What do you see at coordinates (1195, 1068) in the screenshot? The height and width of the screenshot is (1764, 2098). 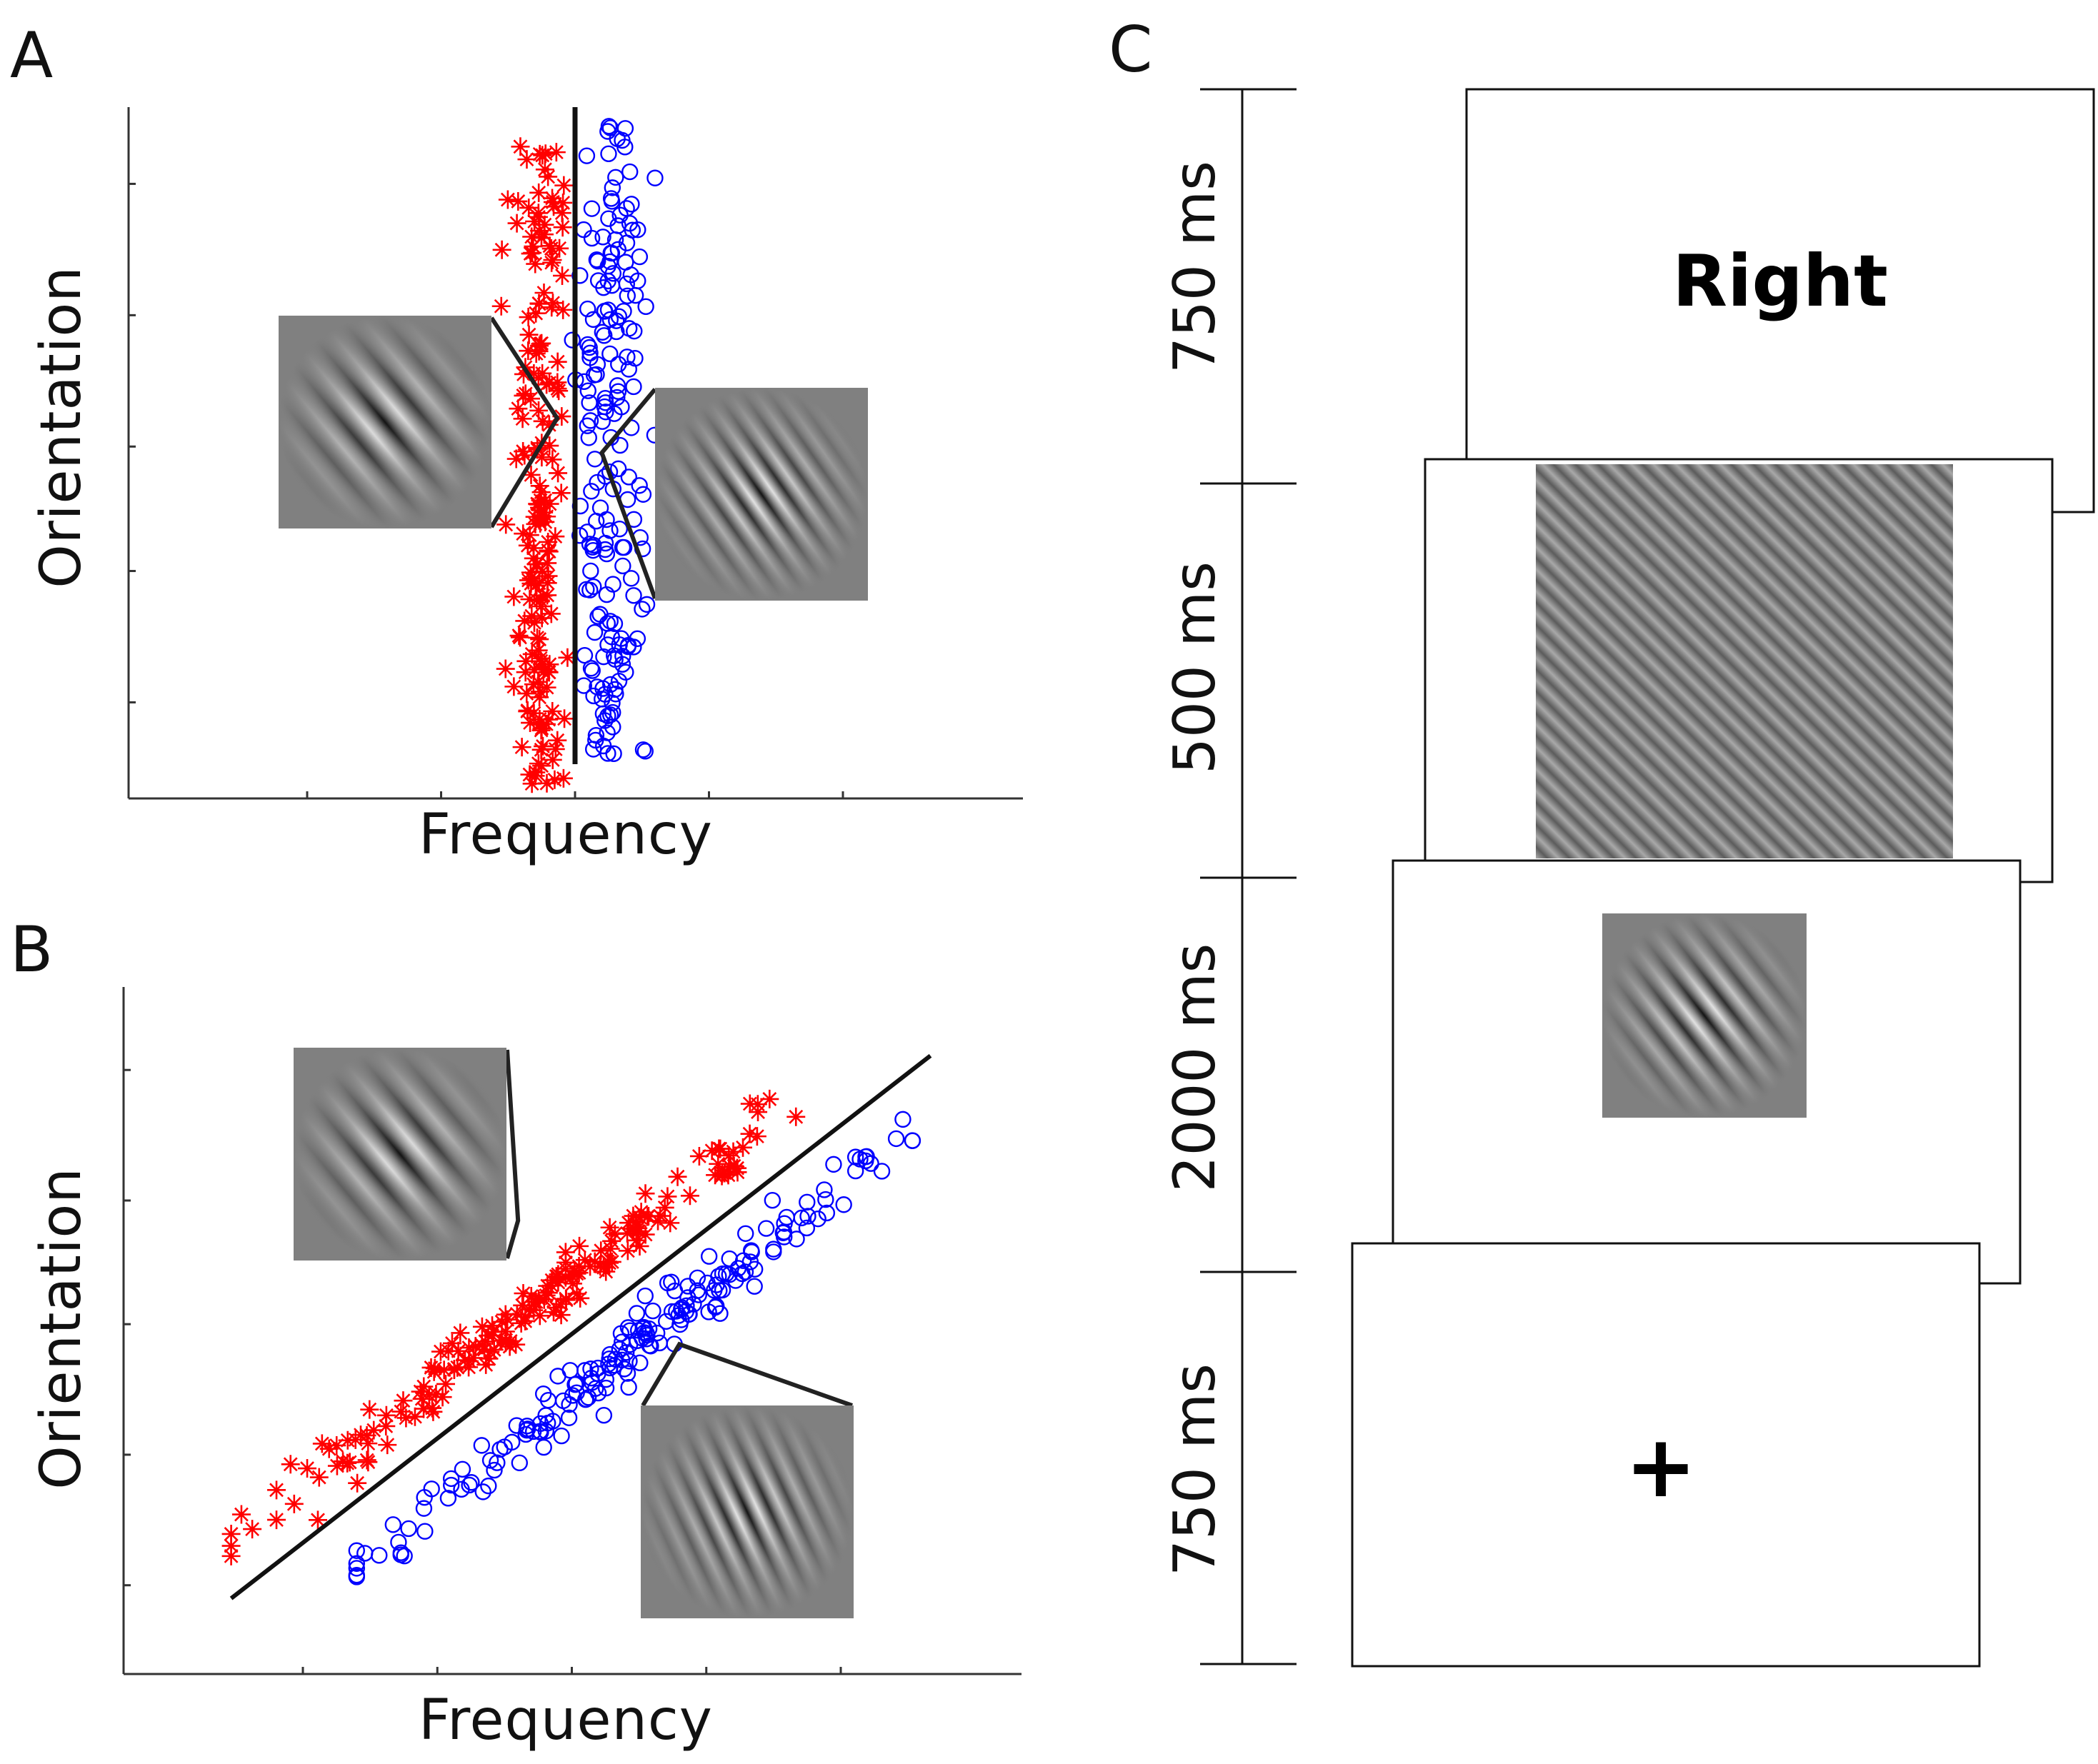 I see `timing-label-stimulus: 2000 ms` at bounding box center [1195, 1068].